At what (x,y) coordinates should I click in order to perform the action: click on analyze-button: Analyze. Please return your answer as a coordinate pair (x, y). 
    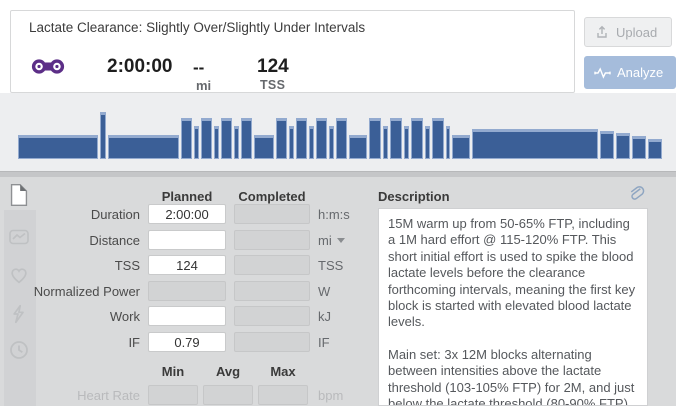
    Looking at the image, I should click on (630, 72).